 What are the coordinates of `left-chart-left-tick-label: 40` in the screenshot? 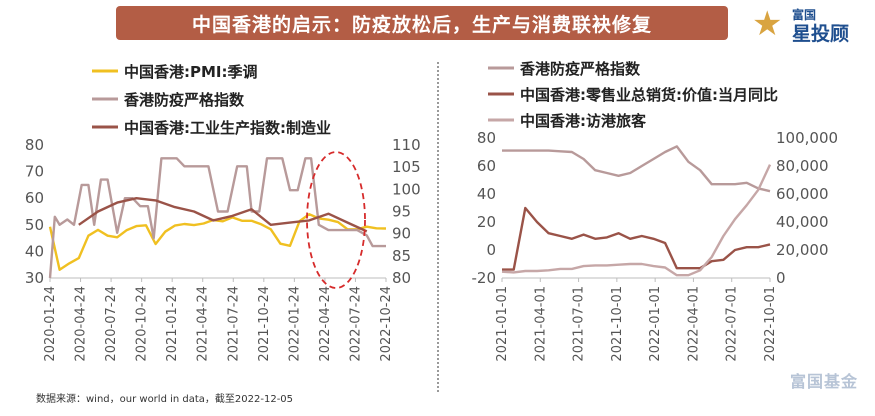 It's located at (34, 251).